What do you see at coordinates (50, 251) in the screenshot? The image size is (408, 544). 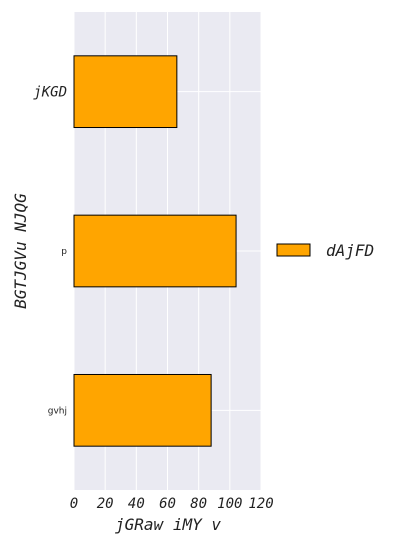 I see `y-tick-labels: jKGD p gvhj` at bounding box center [50, 251].